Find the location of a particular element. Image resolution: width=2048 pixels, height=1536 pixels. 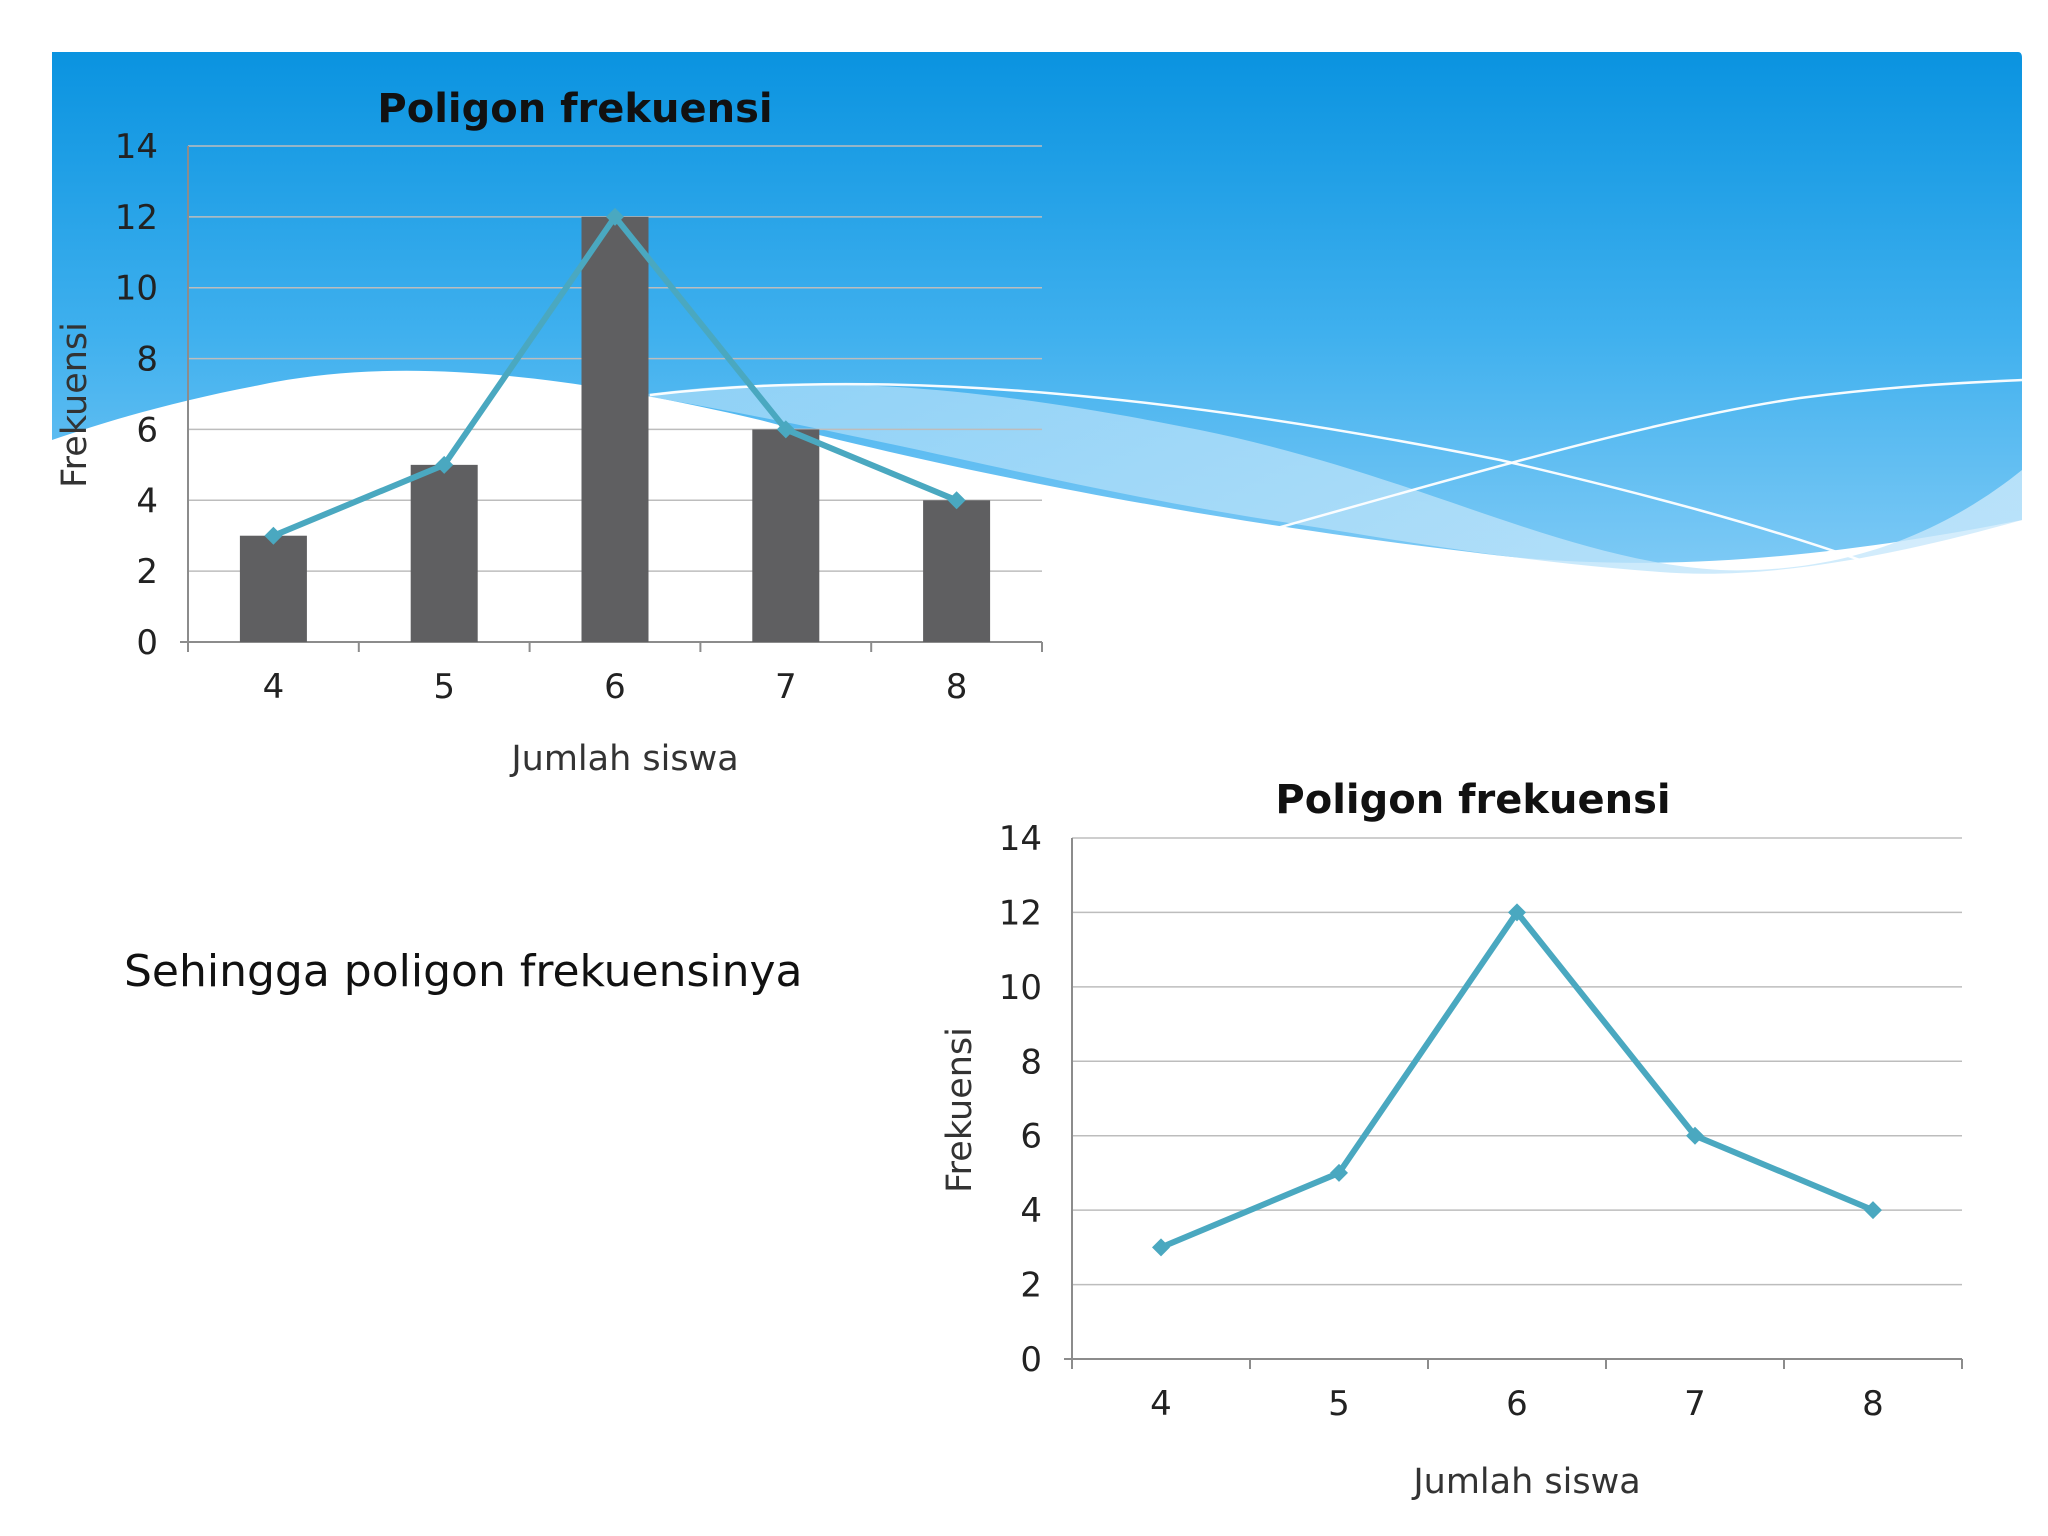

header-wave-light is located at coordinates (1331, 478).